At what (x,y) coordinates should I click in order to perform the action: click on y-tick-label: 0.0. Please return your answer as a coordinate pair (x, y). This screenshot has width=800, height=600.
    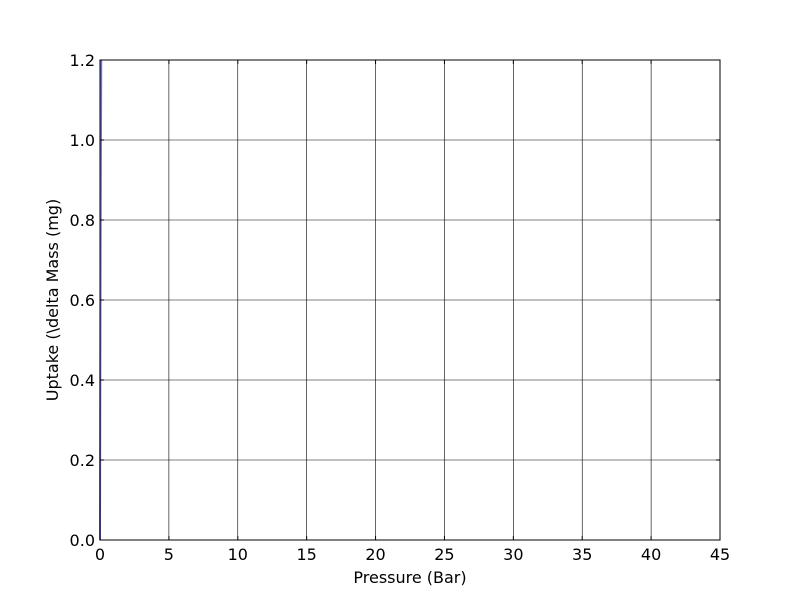
    Looking at the image, I should click on (82, 540).